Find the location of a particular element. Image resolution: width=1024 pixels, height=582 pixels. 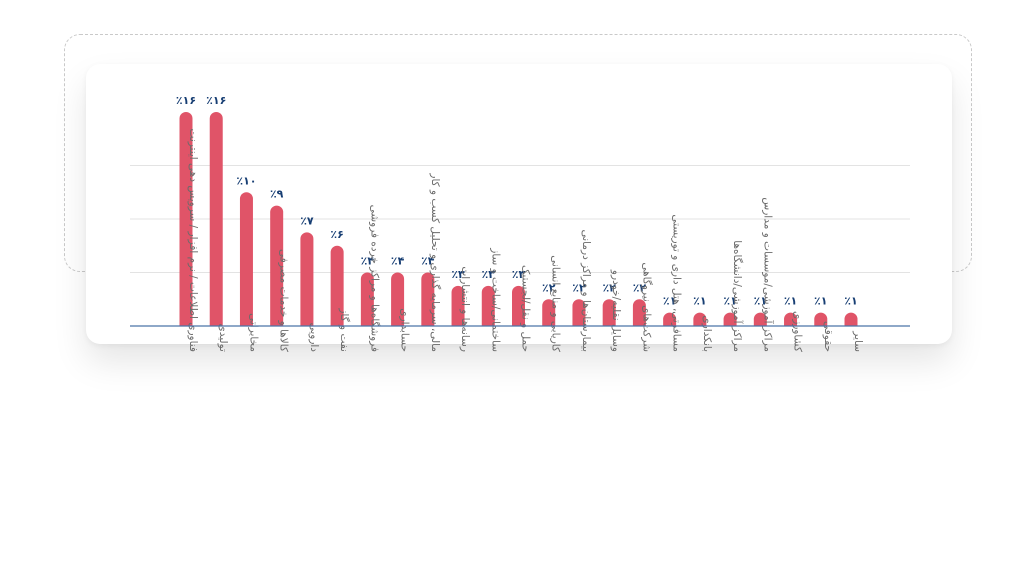

category-label: کاریابی و منابع انسانی is located at coordinates (556, 303).